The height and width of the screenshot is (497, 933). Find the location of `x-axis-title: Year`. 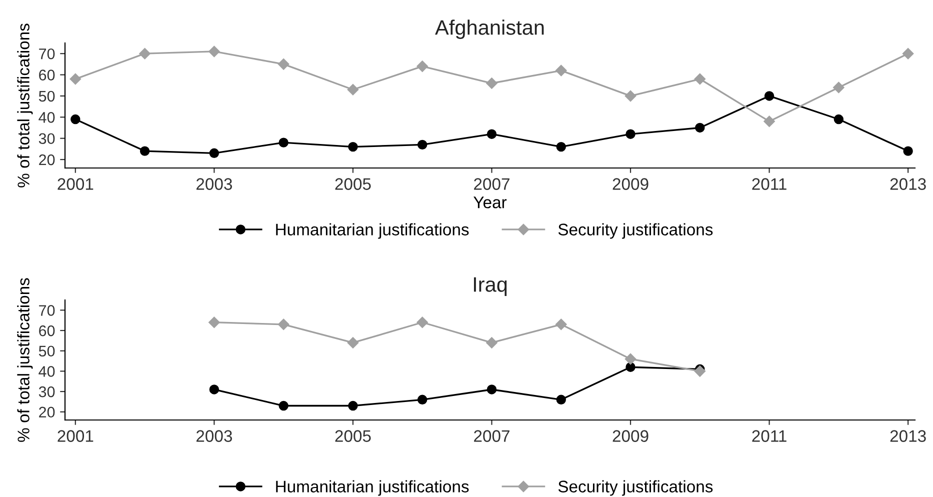

x-axis-title: Year is located at coordinates (490, 202).